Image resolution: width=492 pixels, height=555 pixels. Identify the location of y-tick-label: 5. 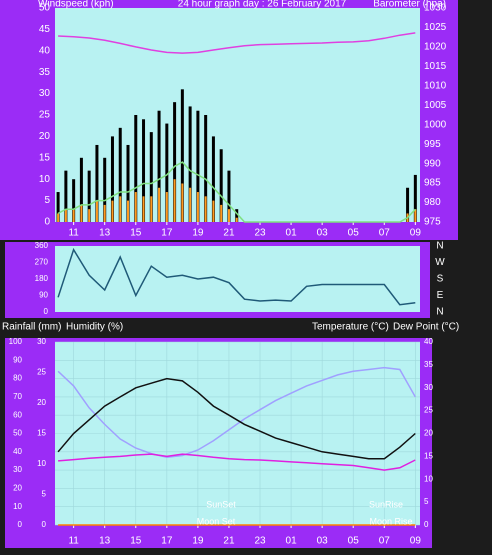
(47, 200).